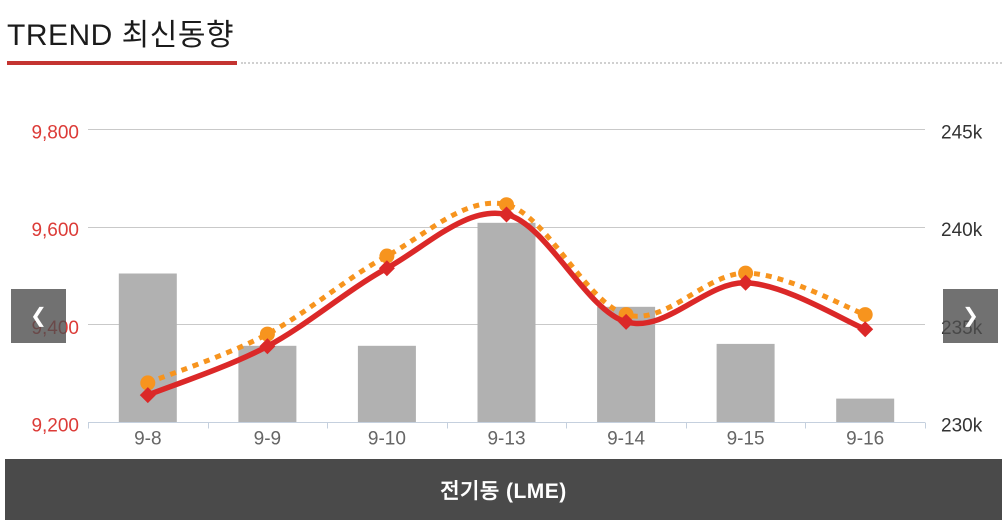 This screenshot has width=1007, height=527. I want to click on slide-title-bar: 전기동 (LME), so click(503, 489).